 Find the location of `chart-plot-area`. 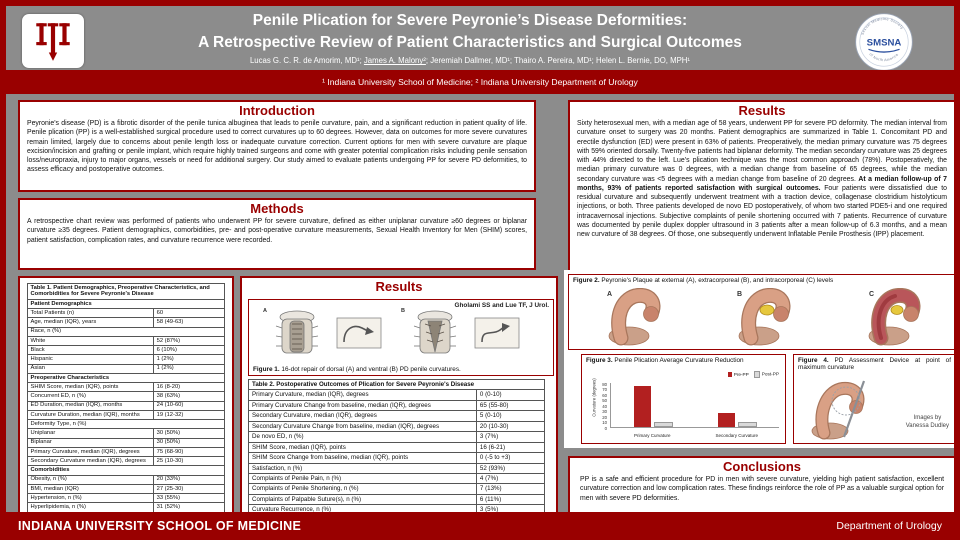

chart-plot-area is located at coordinates (694, 405).